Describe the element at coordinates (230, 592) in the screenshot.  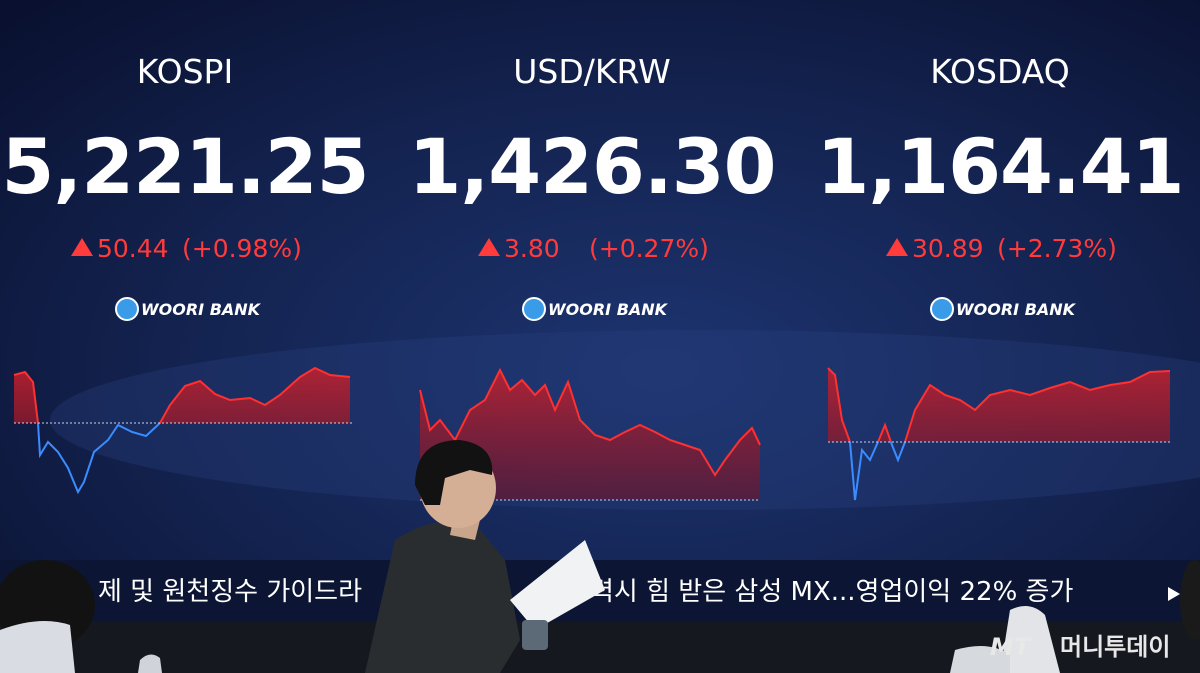
I see `ticker-text: 제 및 원천징수 가이드라` at that location.